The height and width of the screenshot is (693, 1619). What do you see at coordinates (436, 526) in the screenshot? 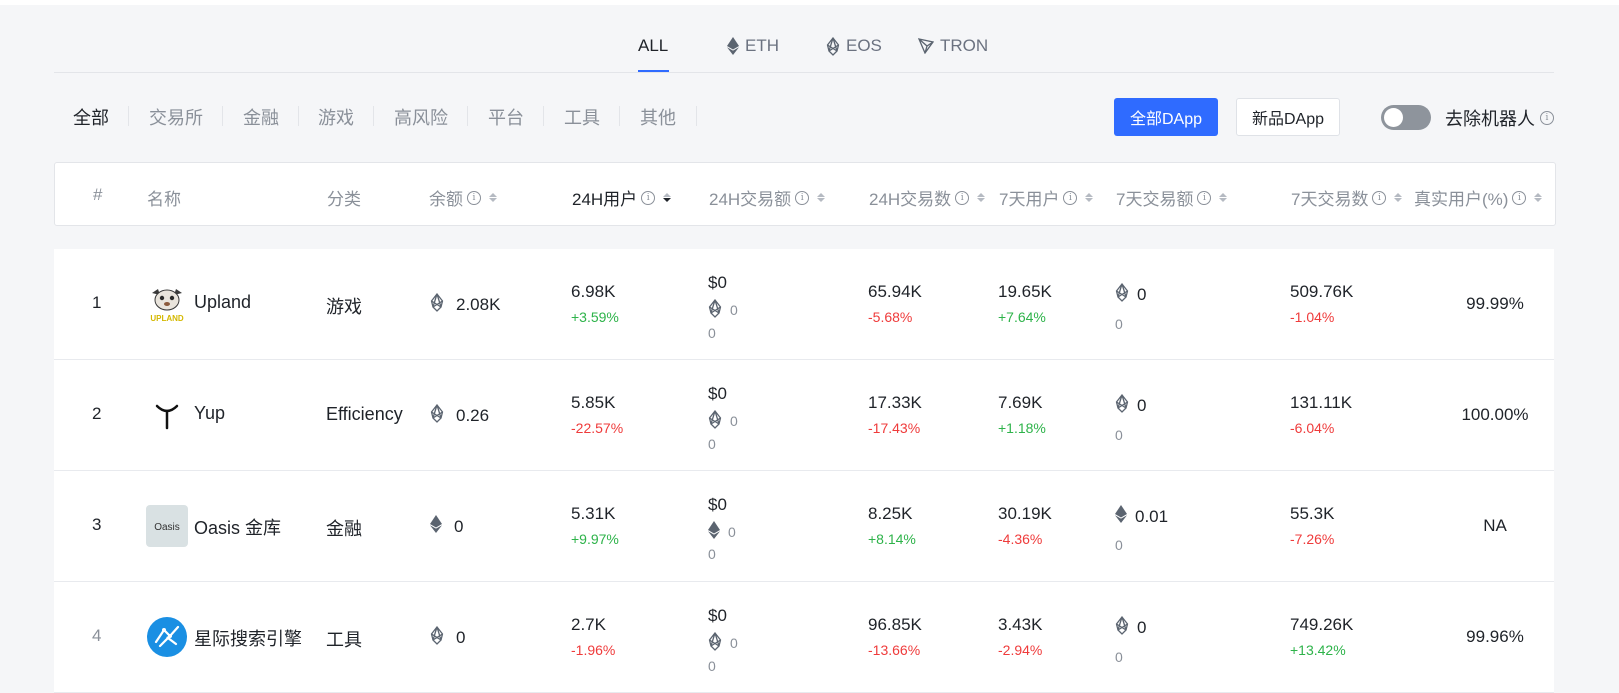
I see `eth-icon` at bounding box center [436, 526].